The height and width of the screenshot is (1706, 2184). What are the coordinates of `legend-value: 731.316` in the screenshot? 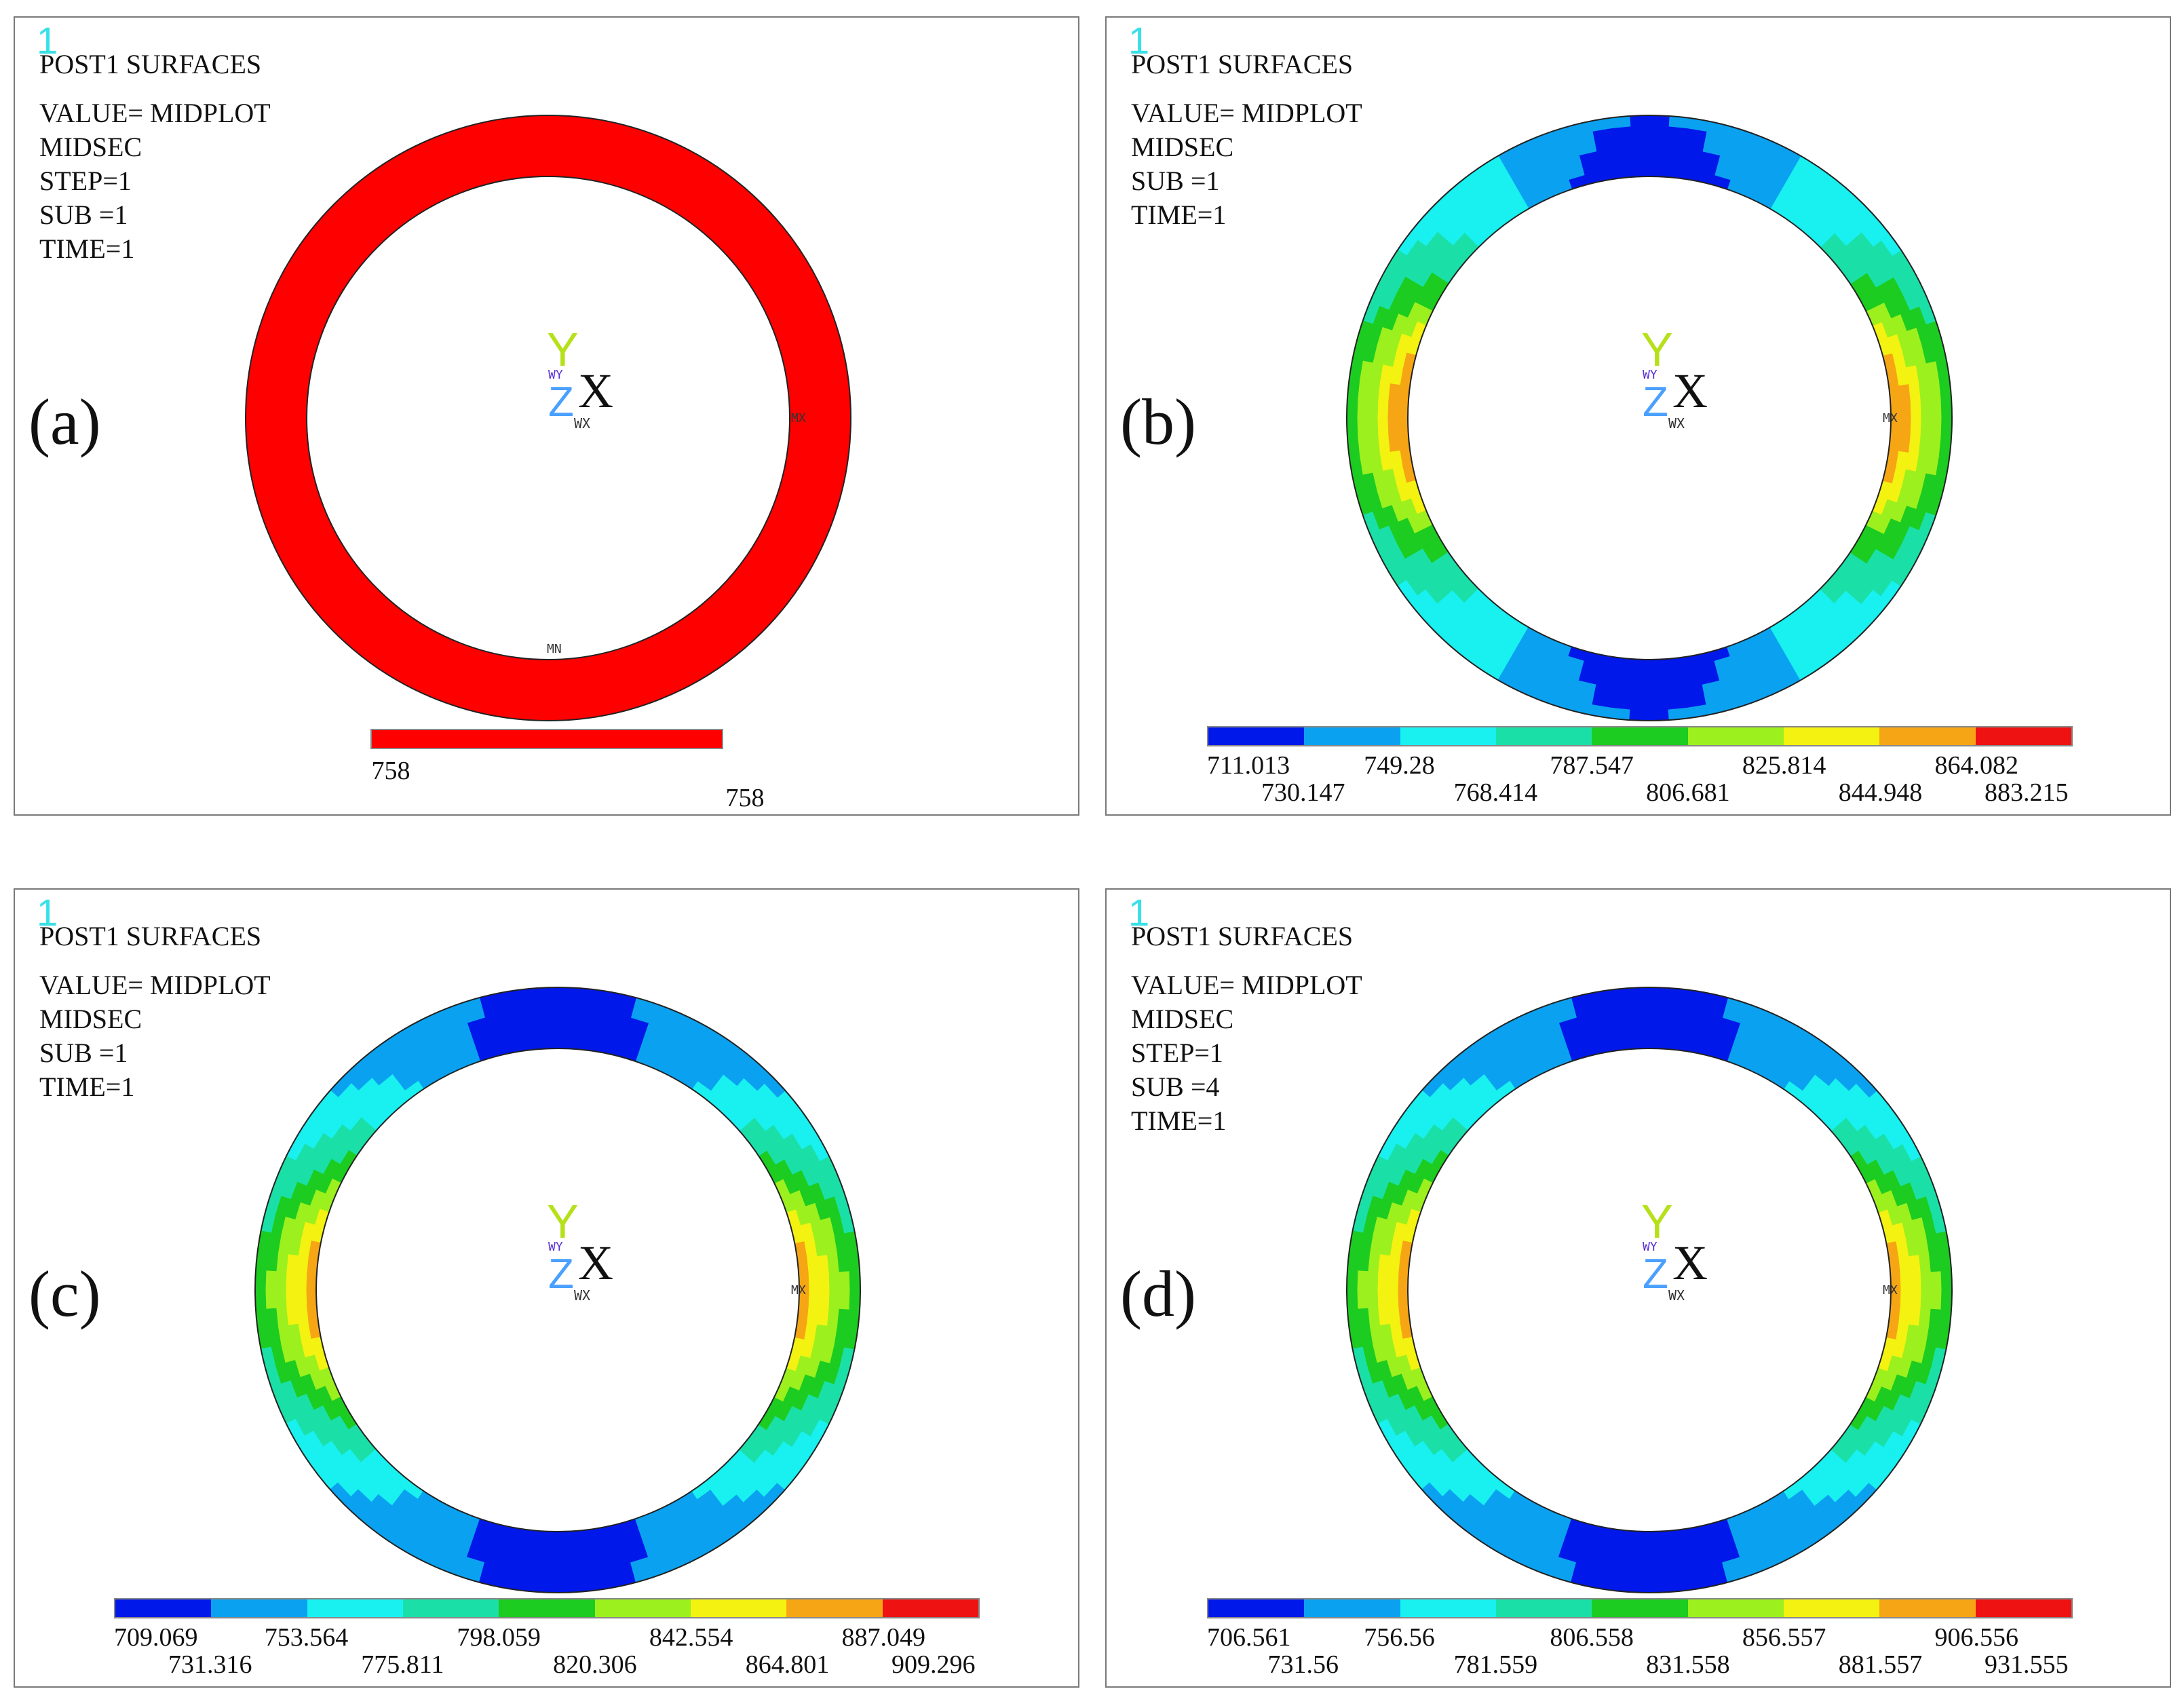 It's located at (210, 1664).